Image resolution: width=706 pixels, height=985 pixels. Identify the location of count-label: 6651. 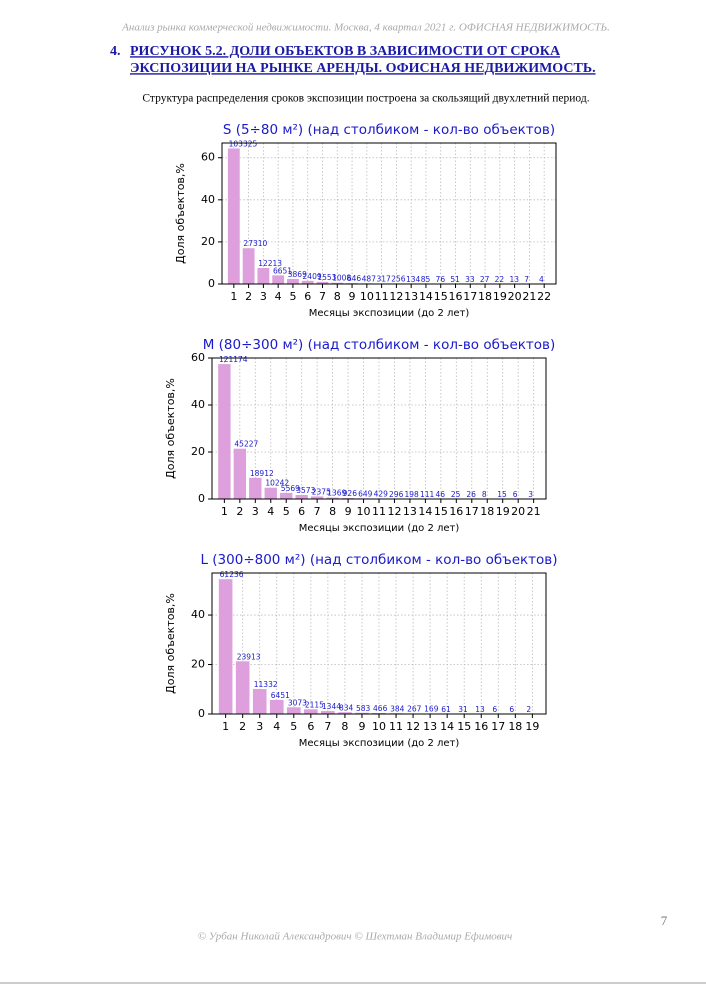
(282, 270).